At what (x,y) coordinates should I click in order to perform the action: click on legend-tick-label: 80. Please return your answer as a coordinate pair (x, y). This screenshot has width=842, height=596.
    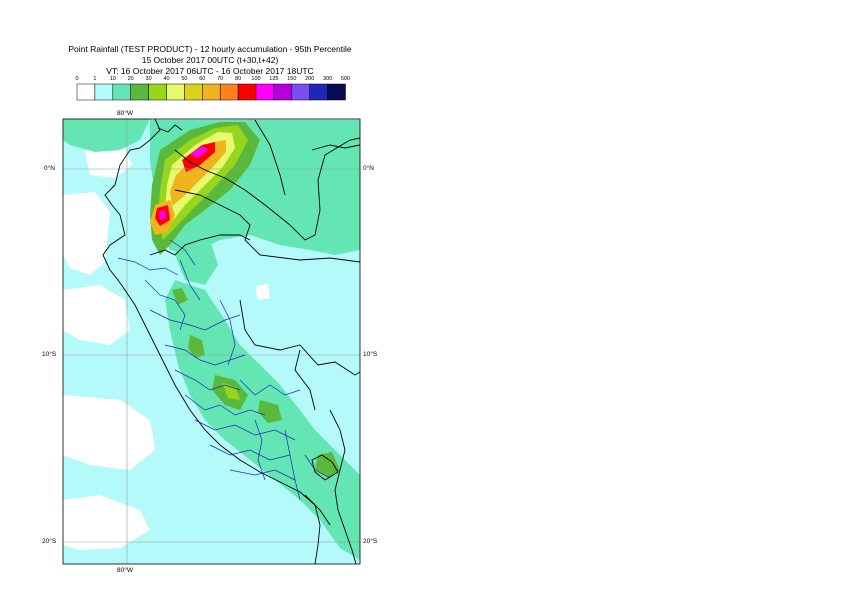
    Looking at the image, I should click on (238, 79).